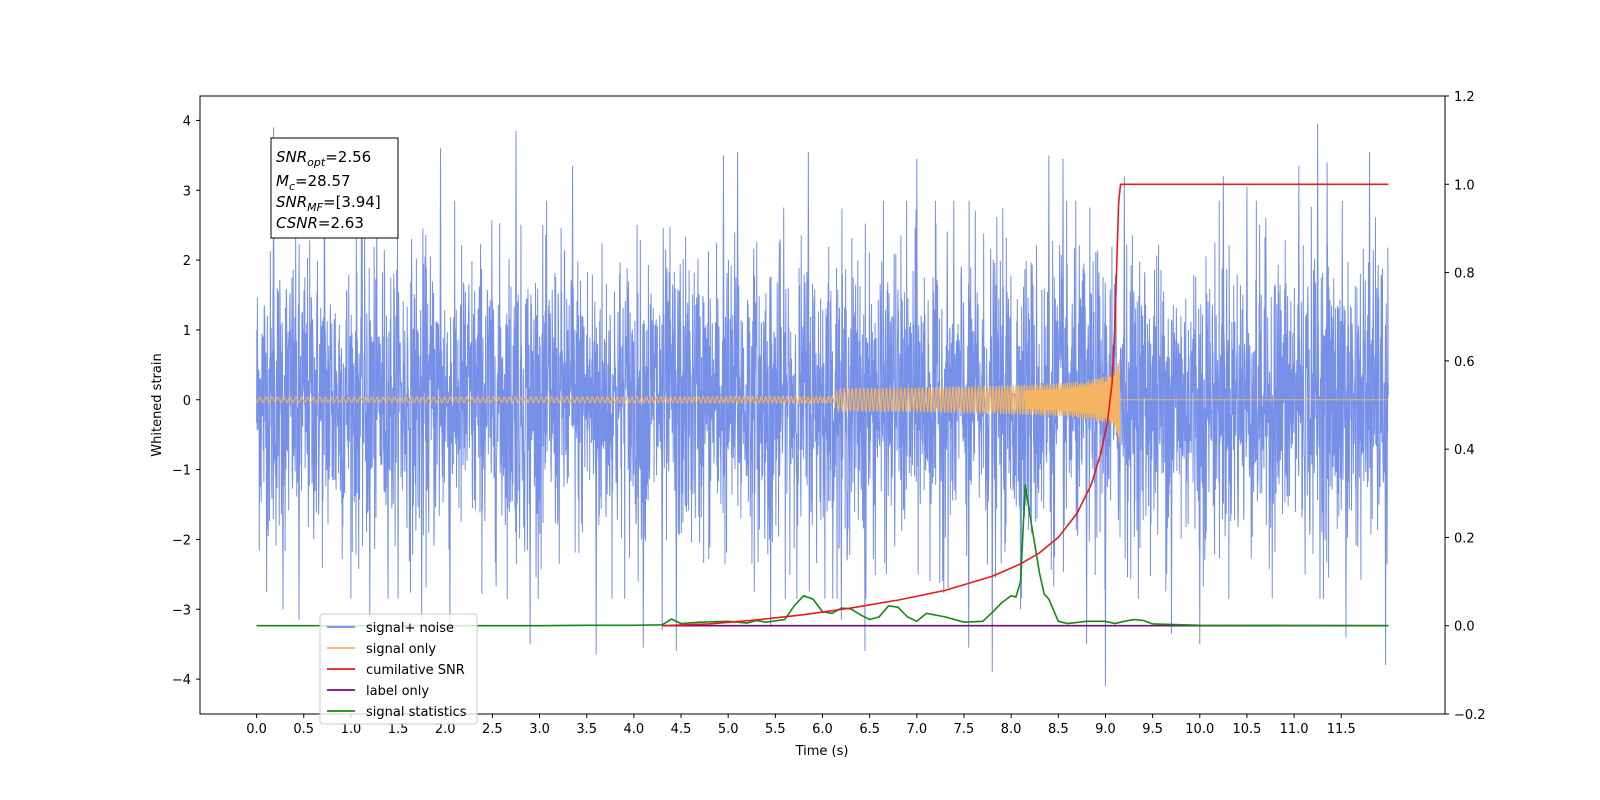 The height and width of the screenshot is (800, 1600). What do you see at coordinates (256, 729) in the screenshot?
I see `x-tick-label: 0.0` at bounding box center [256, 729].